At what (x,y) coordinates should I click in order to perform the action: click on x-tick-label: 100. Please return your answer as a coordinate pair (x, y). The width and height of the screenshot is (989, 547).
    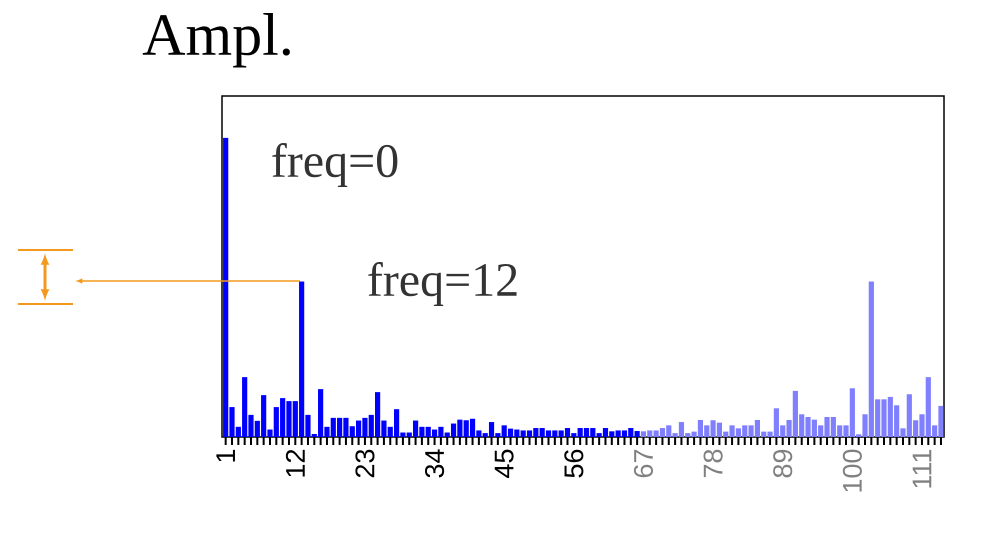
    Looking at the image, I should click on (852, 471).